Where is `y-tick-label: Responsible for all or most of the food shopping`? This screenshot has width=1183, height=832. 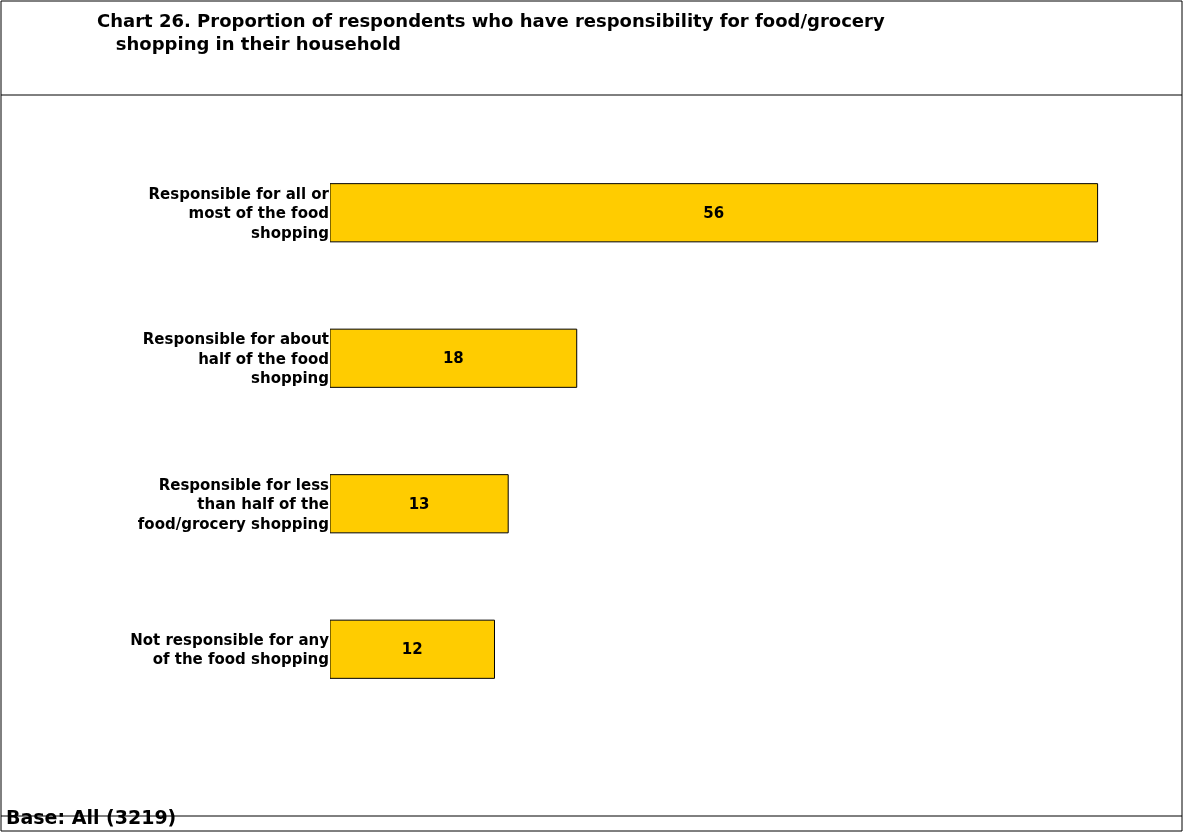 y-tick-label: Responsible for all or most of the food shopping is located at coordinates (239, 213).